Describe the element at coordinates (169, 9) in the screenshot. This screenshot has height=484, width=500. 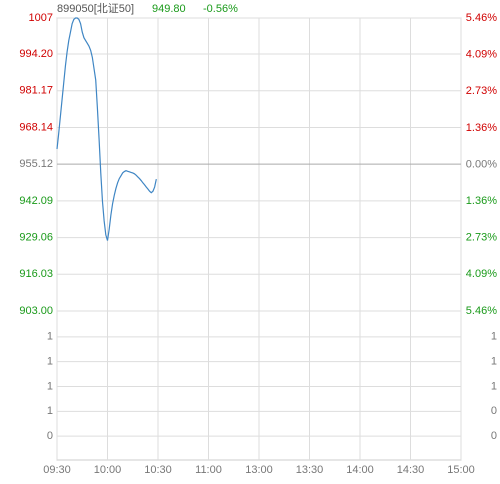
I see `stock-price: 949.80` at that location.